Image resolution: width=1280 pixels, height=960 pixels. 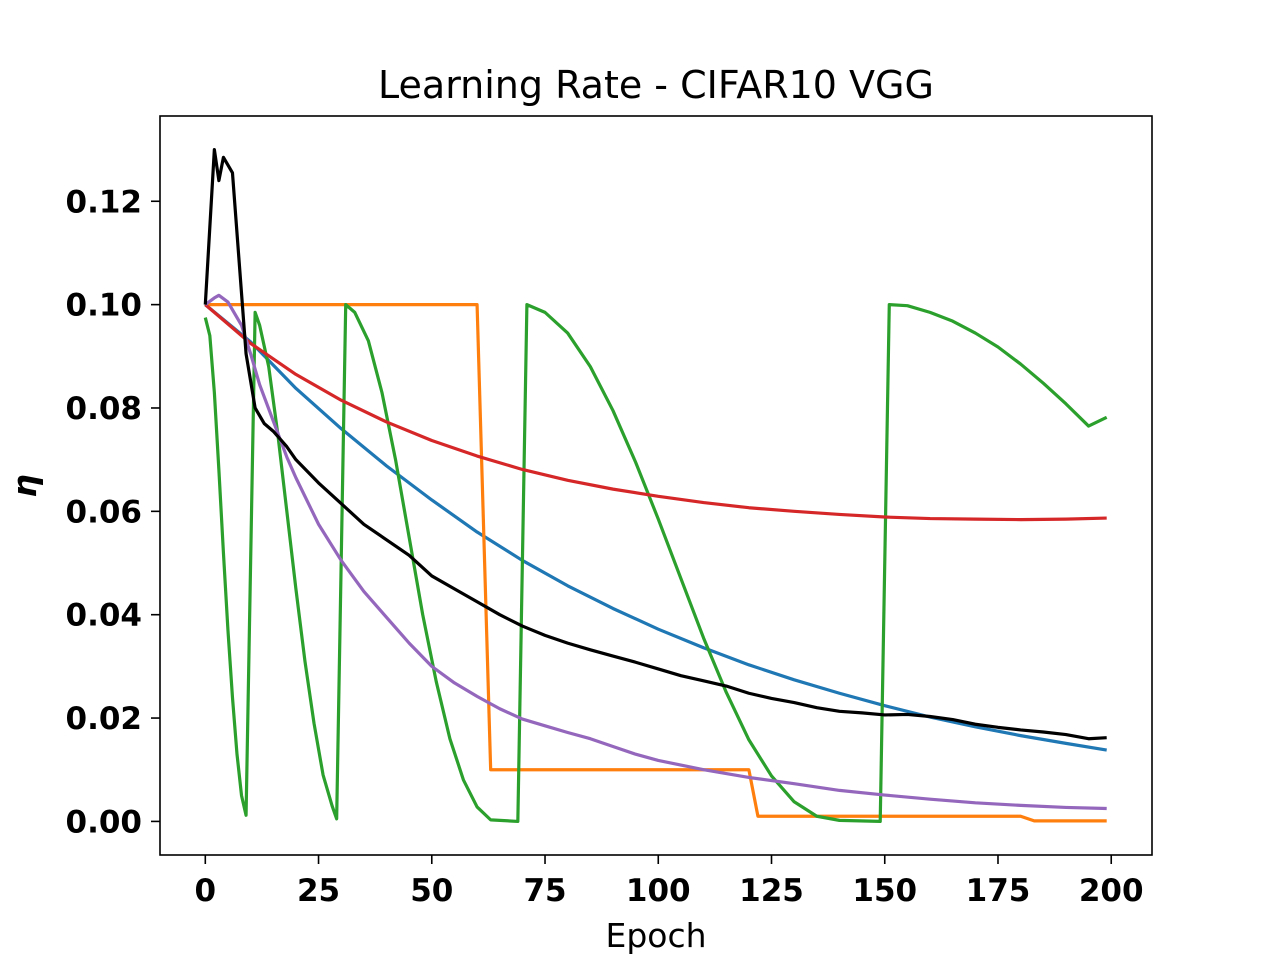 I want to click on y-axis-label: η, so click(x=24, y=486).